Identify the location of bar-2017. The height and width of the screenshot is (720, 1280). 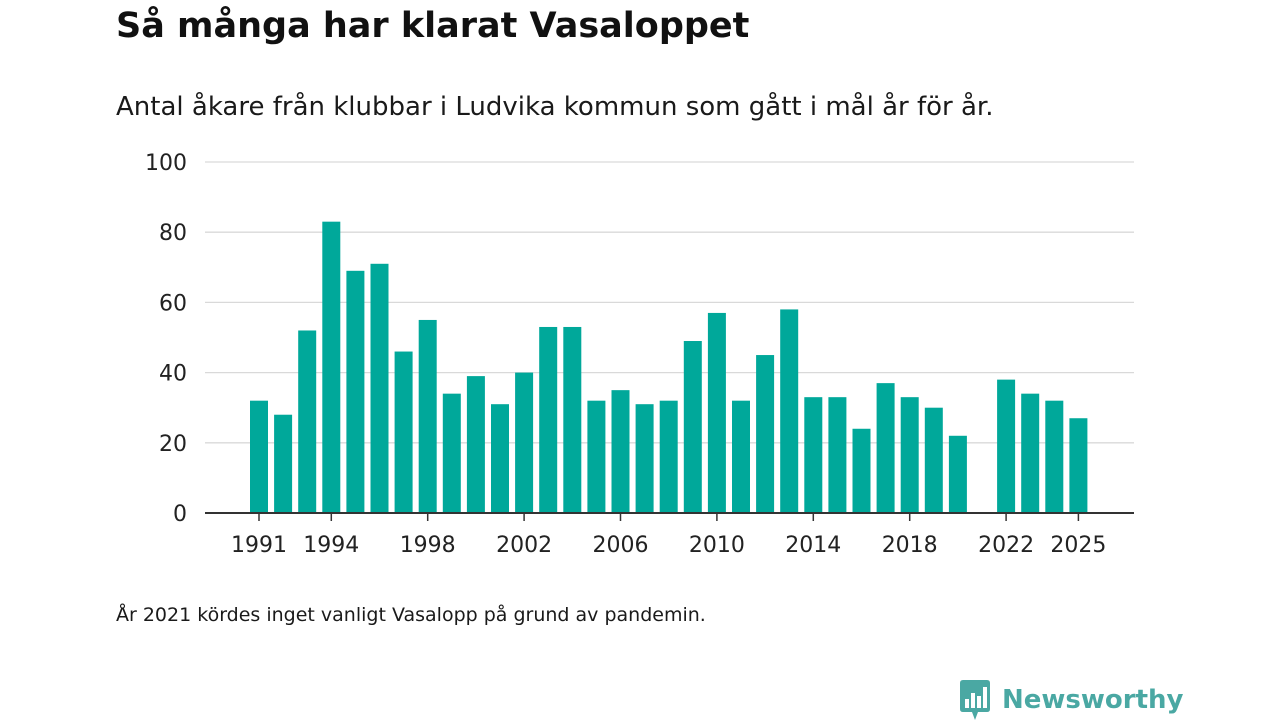
(885, 448).